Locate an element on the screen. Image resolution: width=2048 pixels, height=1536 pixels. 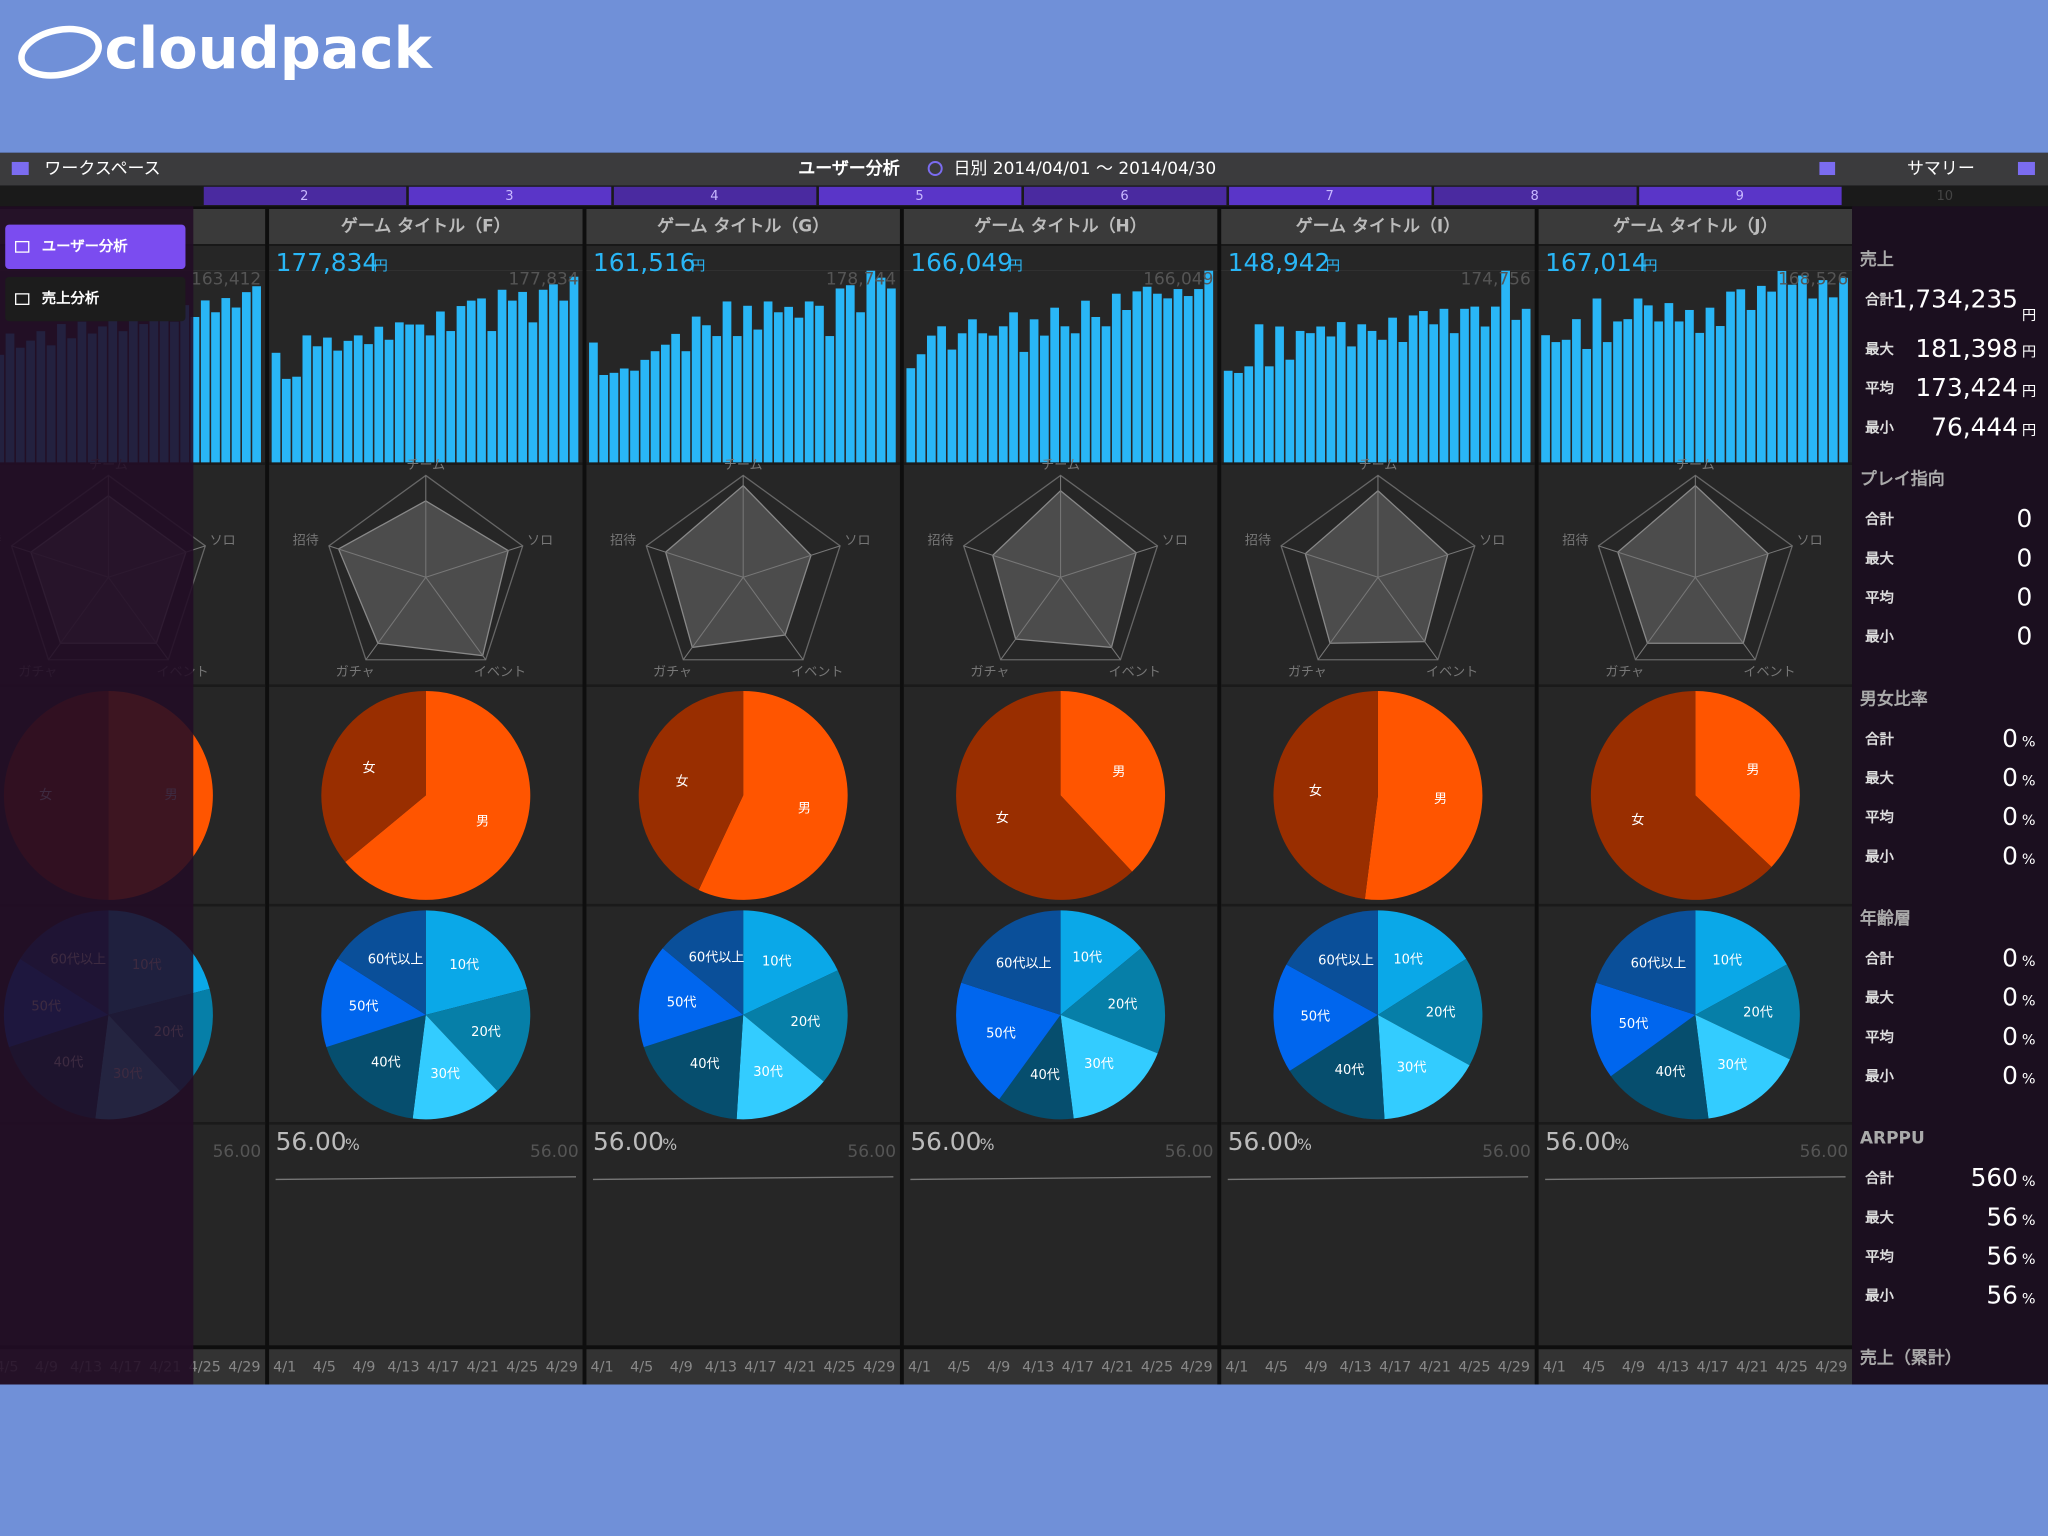
workspace-label: ワークスペース is located at coordinates (102, 169).